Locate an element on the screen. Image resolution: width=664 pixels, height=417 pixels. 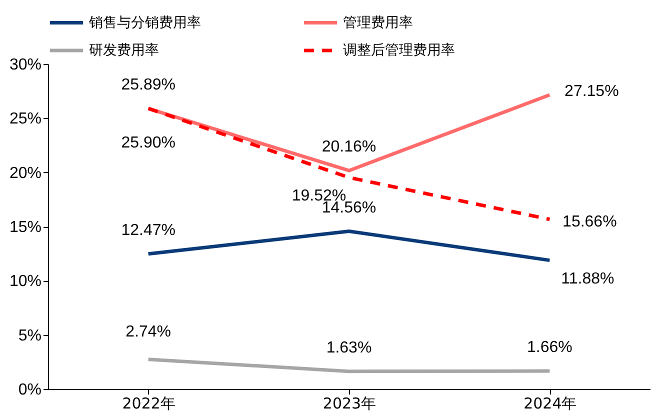
y-tick-label: 15% is located at coordinates (25, 227).